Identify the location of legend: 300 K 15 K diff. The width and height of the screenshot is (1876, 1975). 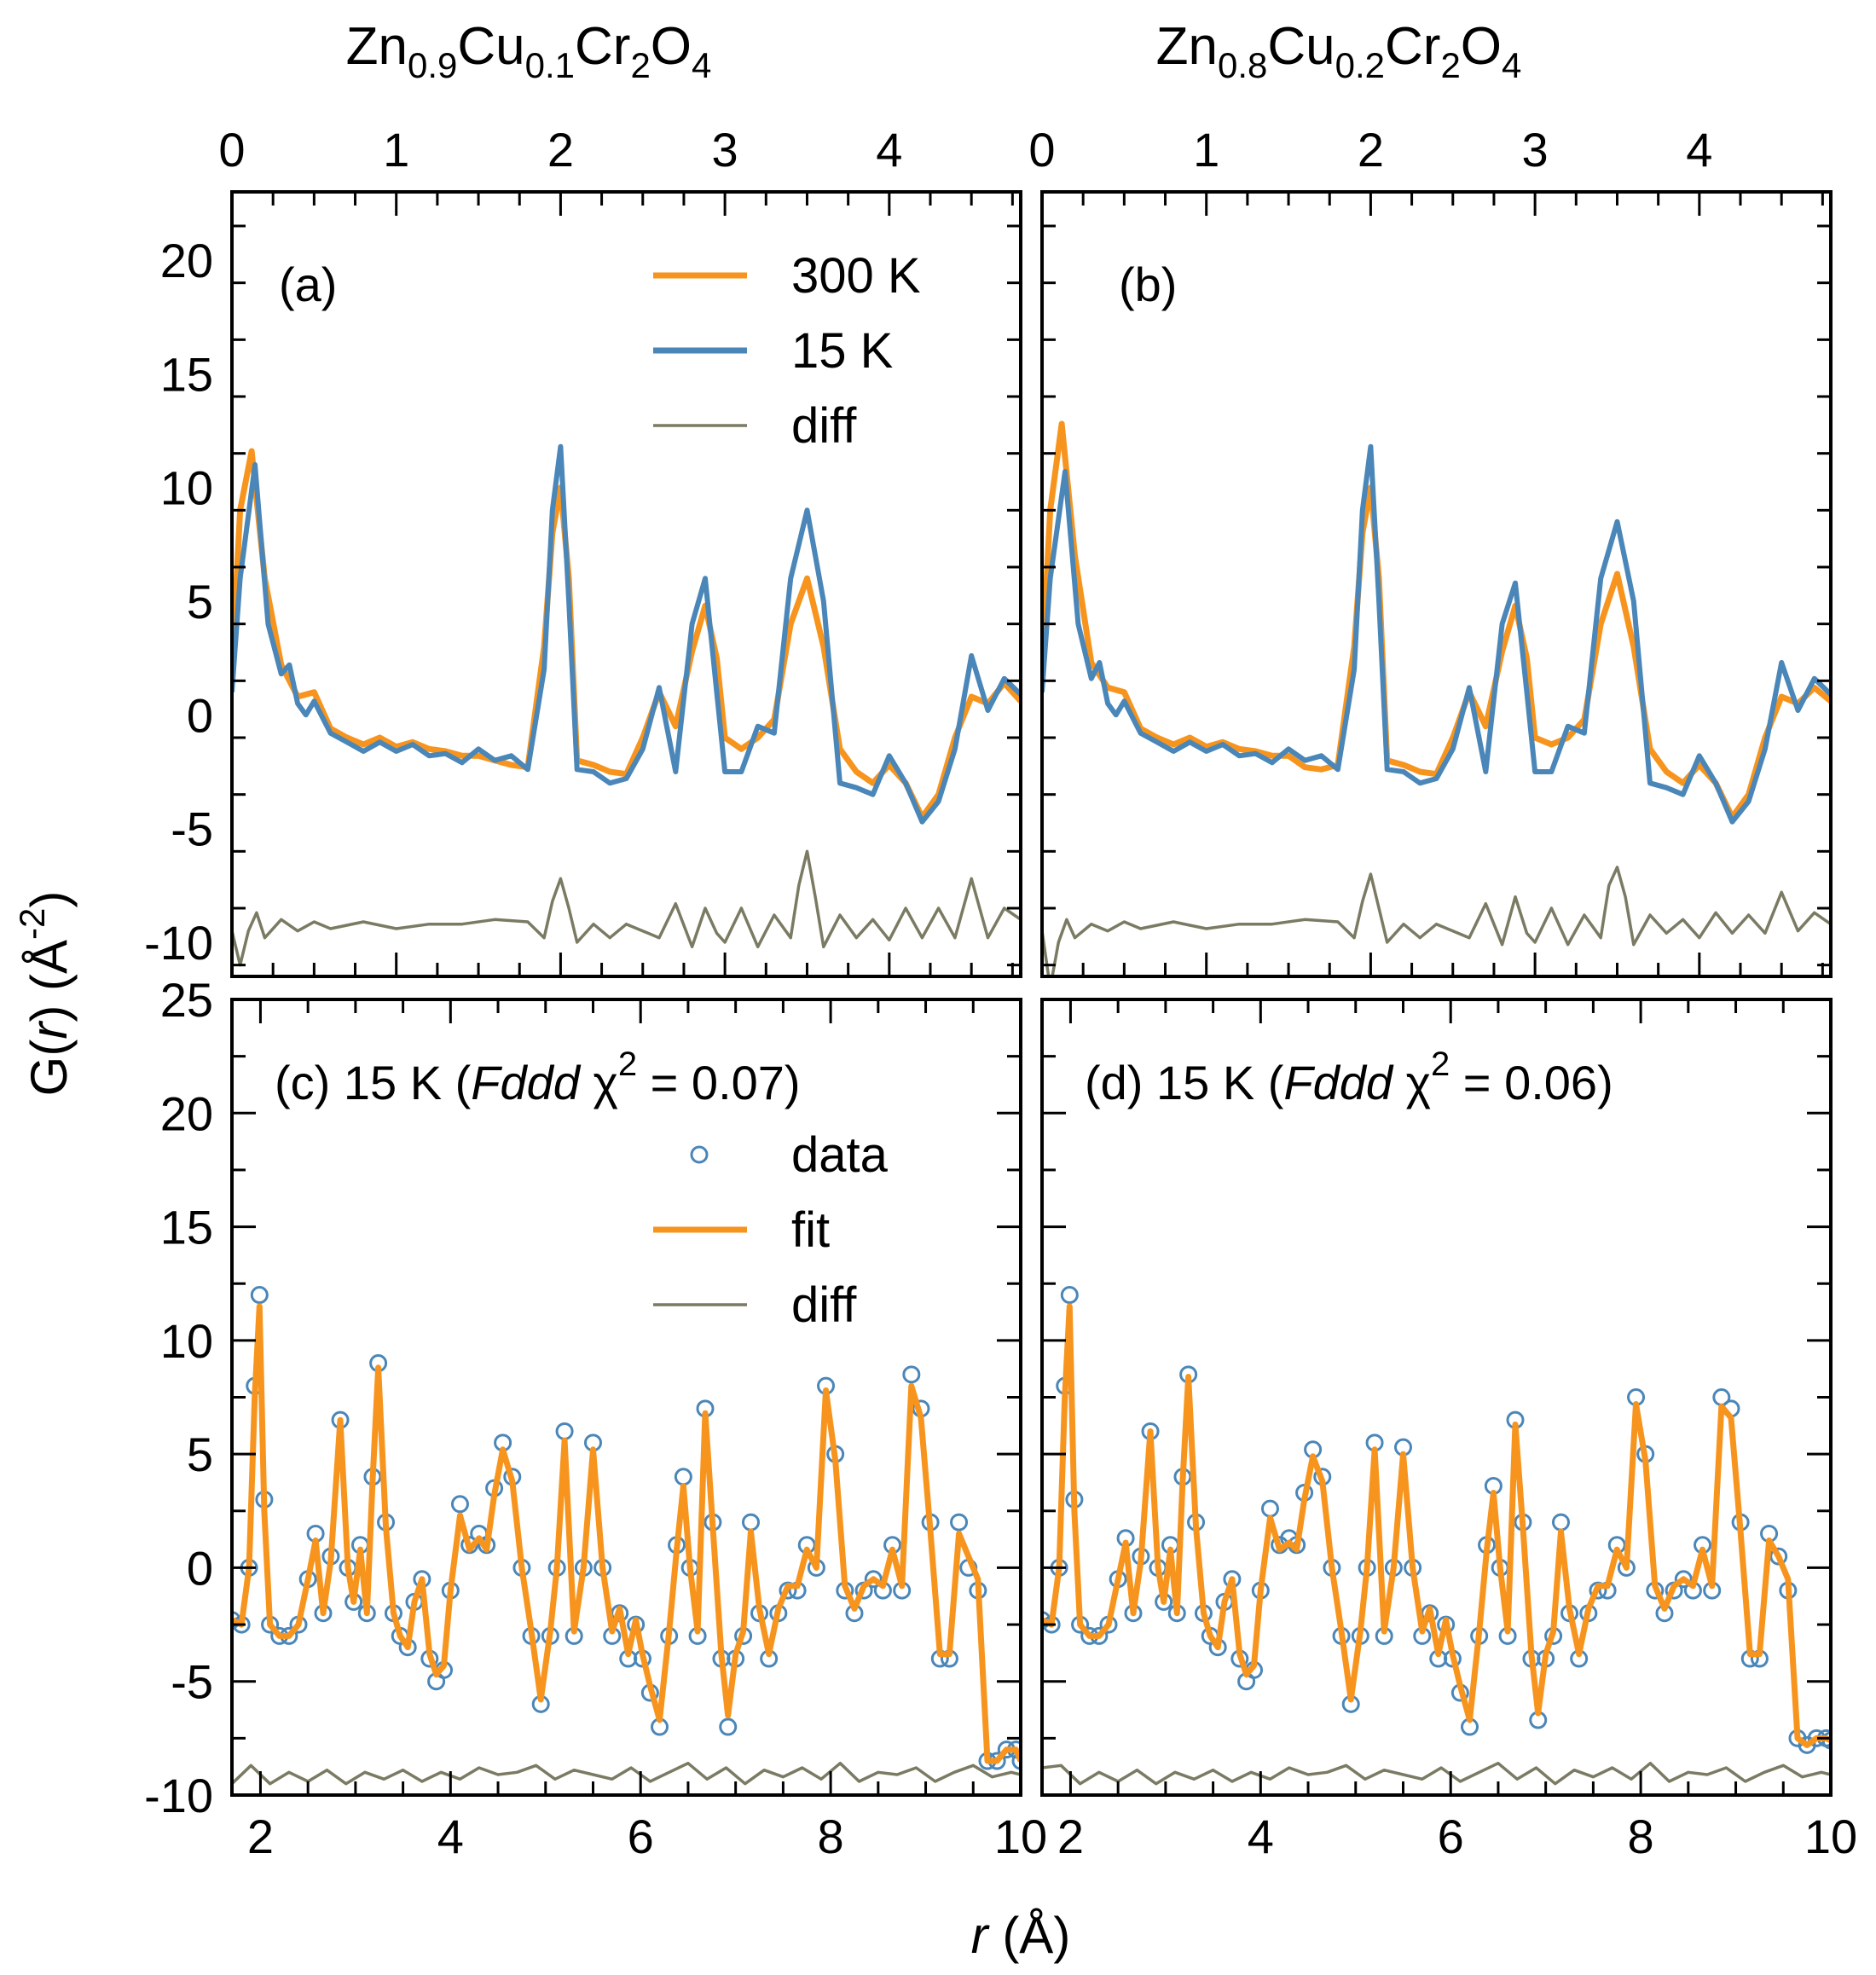
(787, 351).